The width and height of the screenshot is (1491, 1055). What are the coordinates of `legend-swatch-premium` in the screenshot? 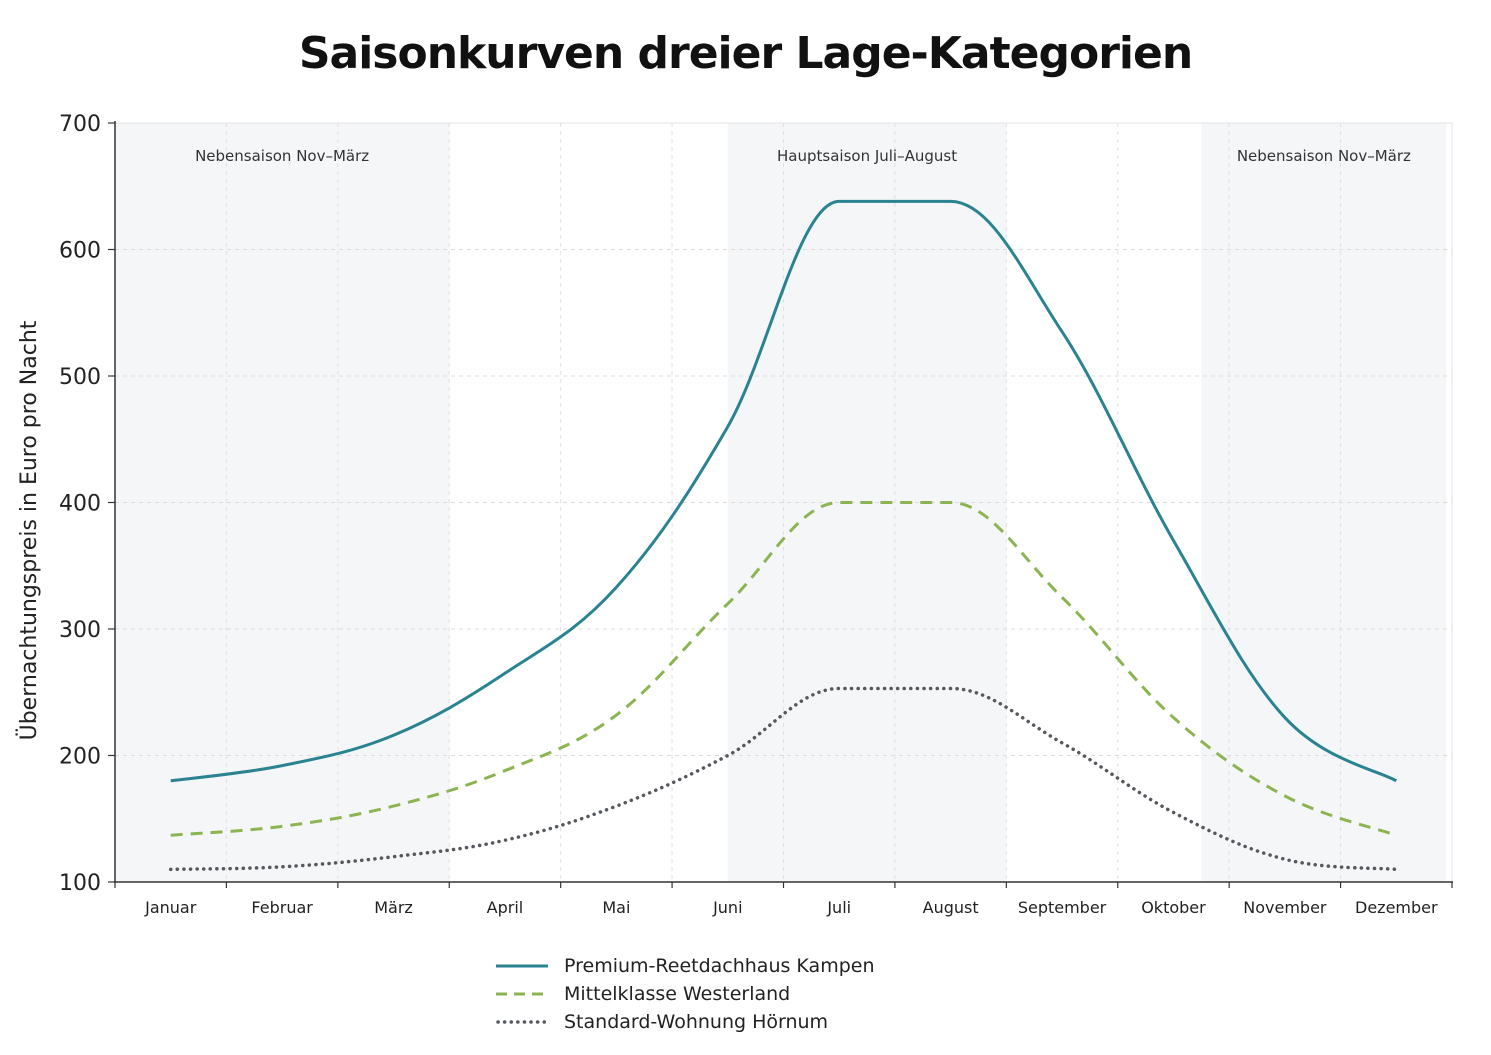 It's located at (522, 966).